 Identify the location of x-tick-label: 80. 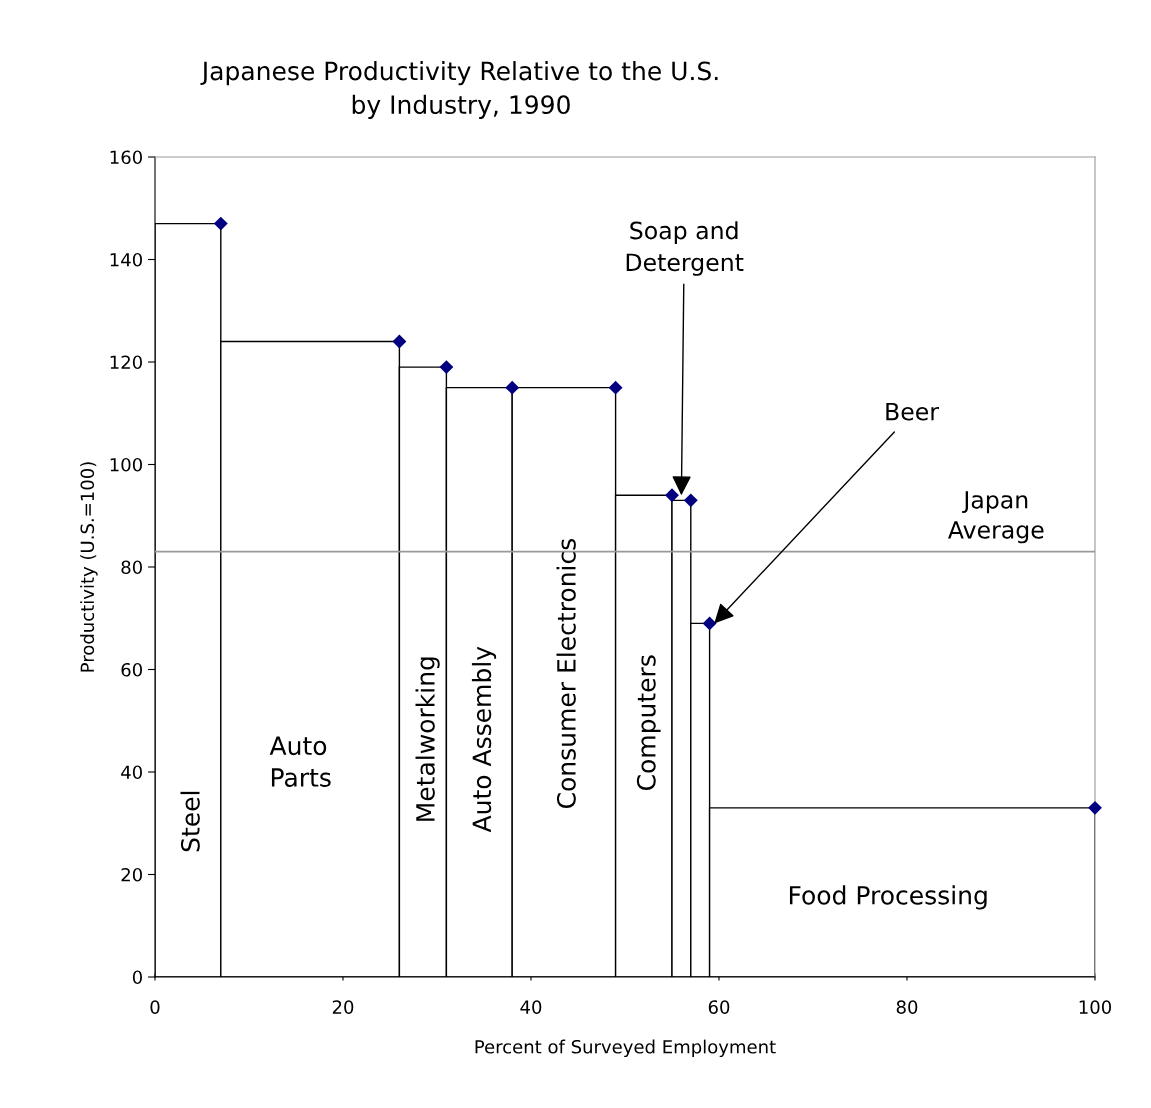
(907, 1007).